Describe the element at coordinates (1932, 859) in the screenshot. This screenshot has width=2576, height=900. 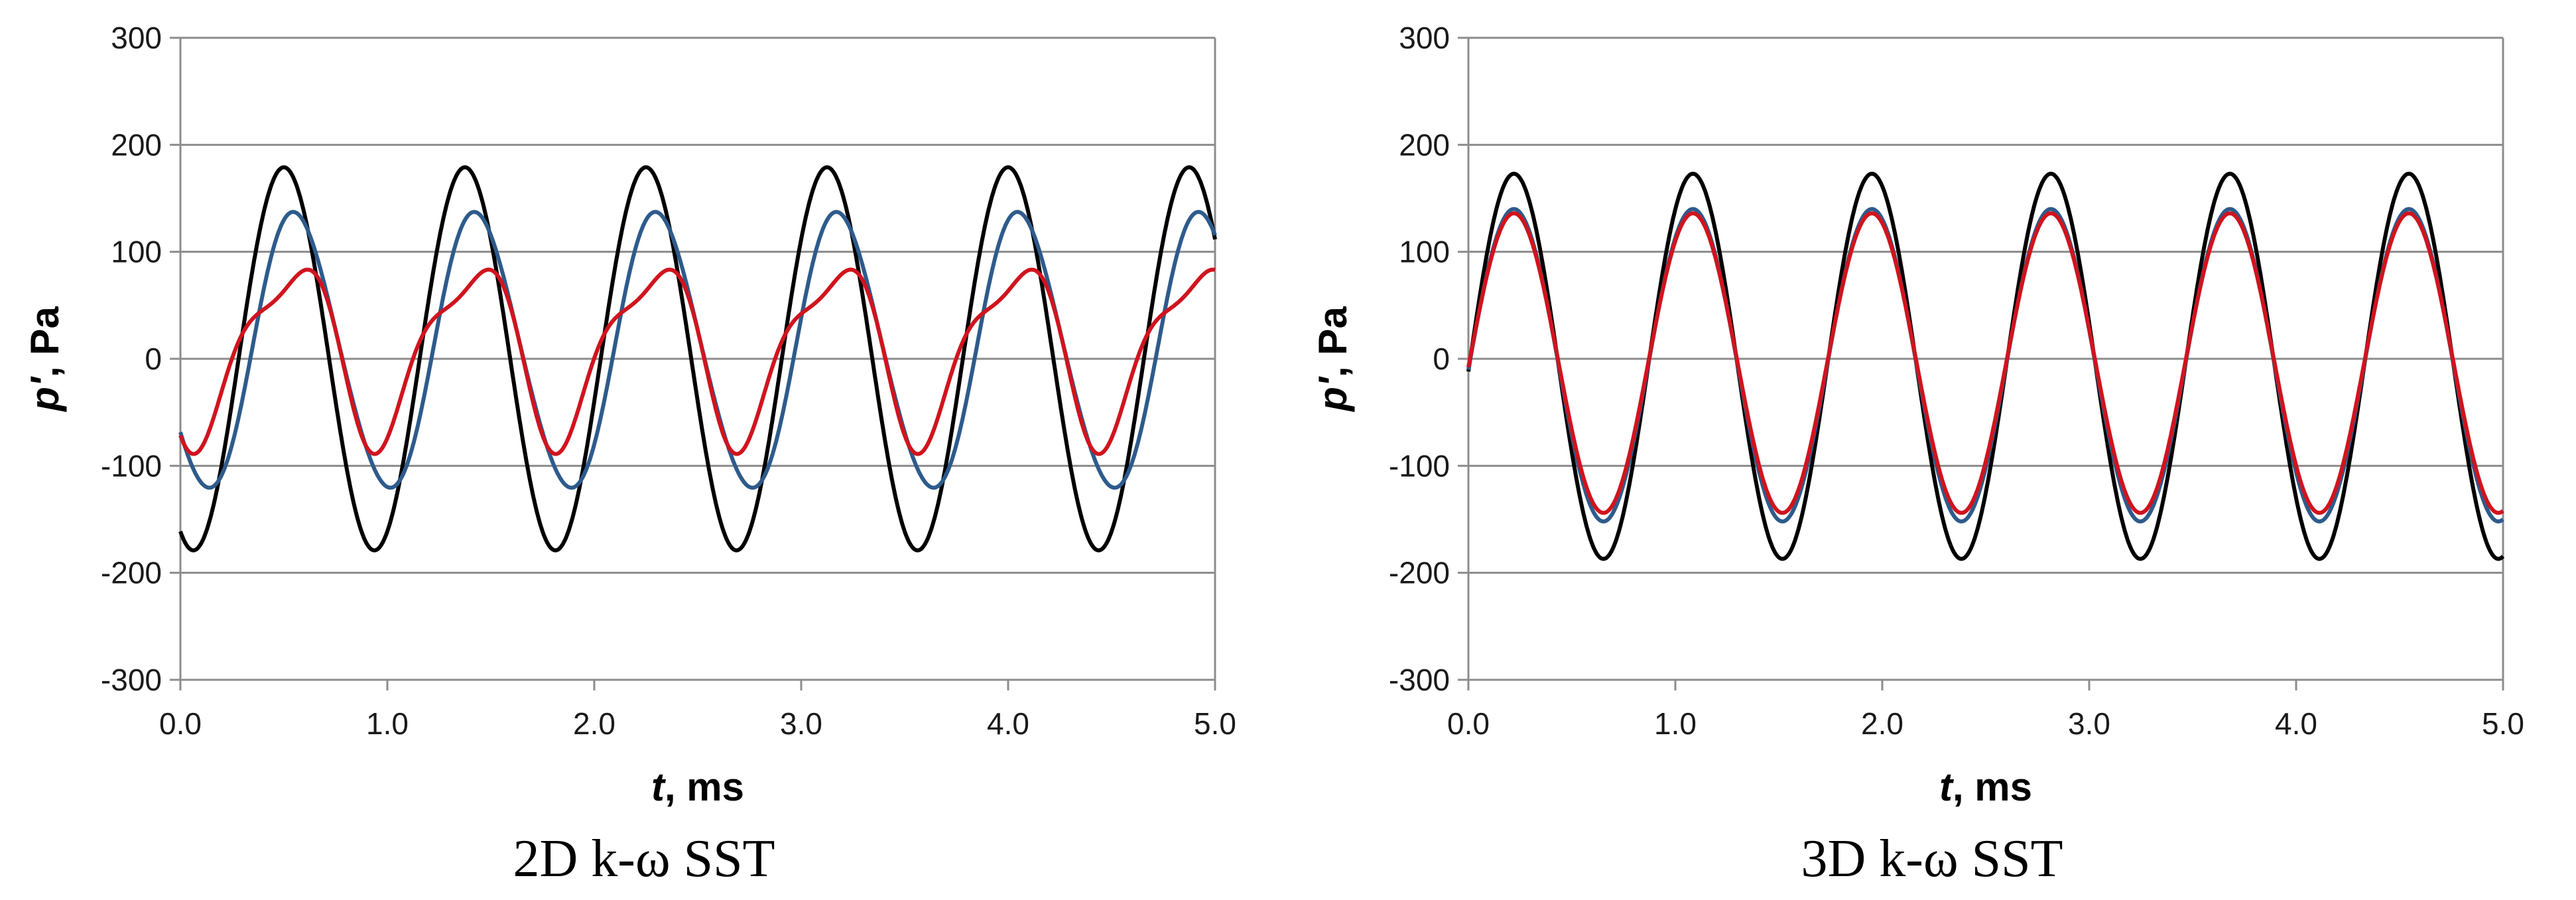
I see `caption-3d: 3D k-ω SST` at that location.